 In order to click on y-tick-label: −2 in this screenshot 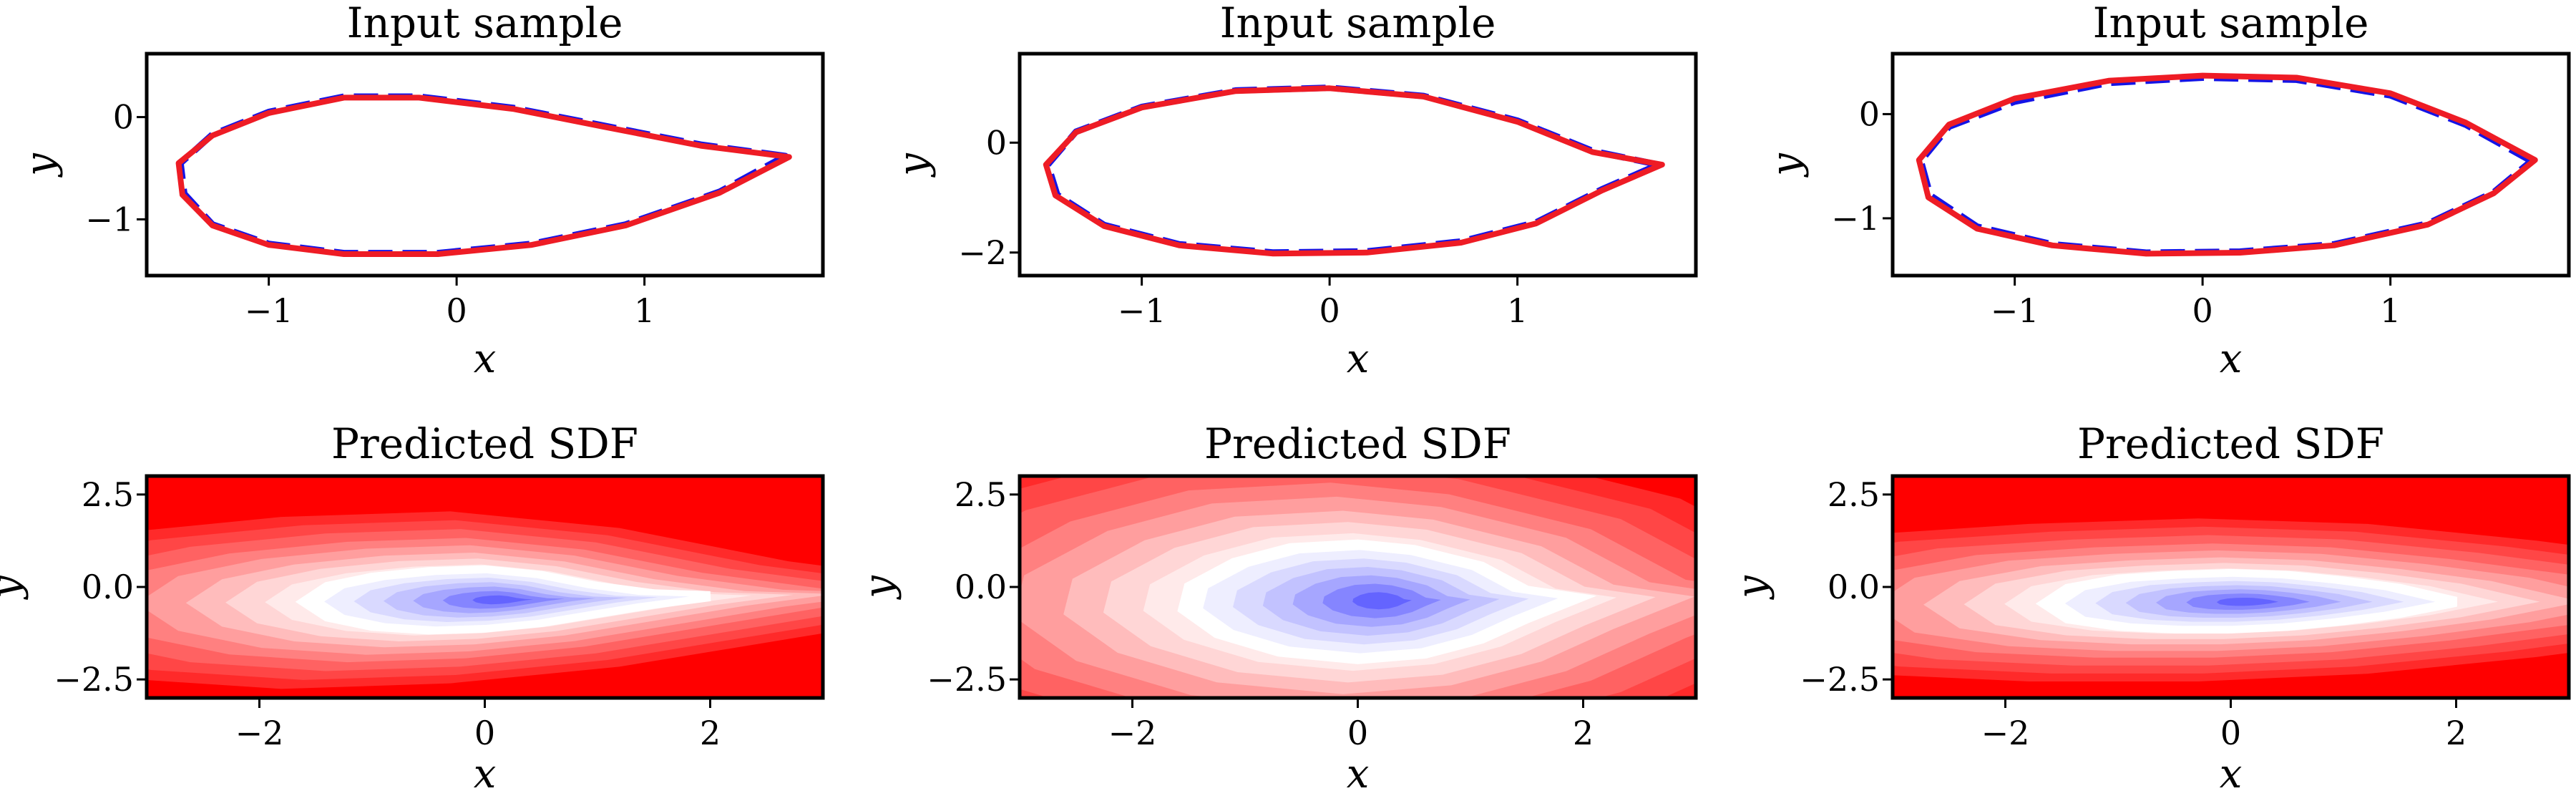, I will do `click(982, 253)`.